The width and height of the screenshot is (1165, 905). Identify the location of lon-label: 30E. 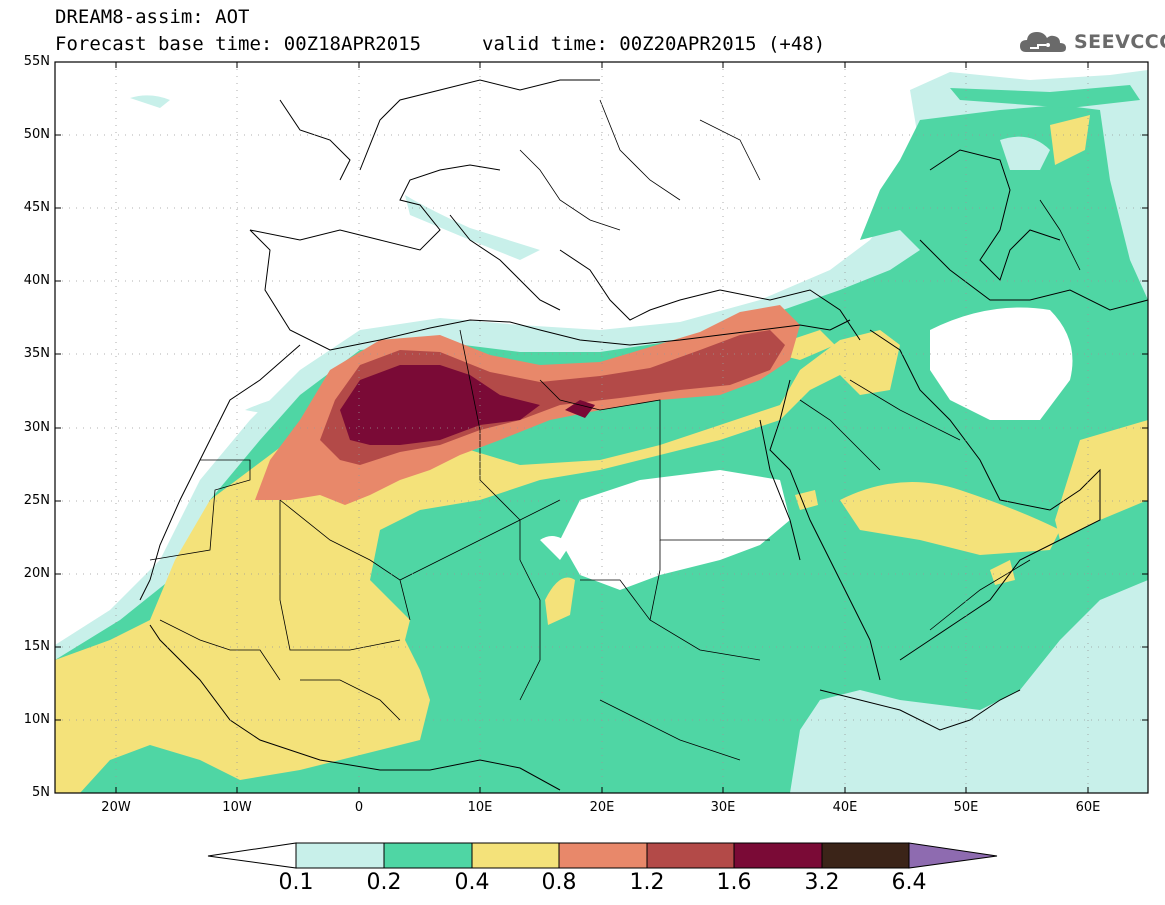
(723, 807).